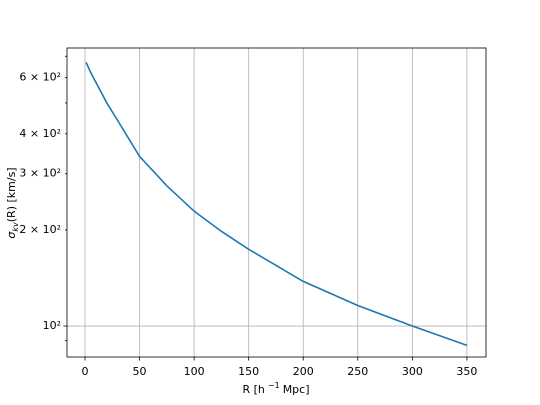 Image resolution: width=540 pixels, height=405 pixels. What do you see at coordinates (40, 77) in the screenshot?
I see `y-tick-label: 6 × 10²` at bounding box center [40, 77].